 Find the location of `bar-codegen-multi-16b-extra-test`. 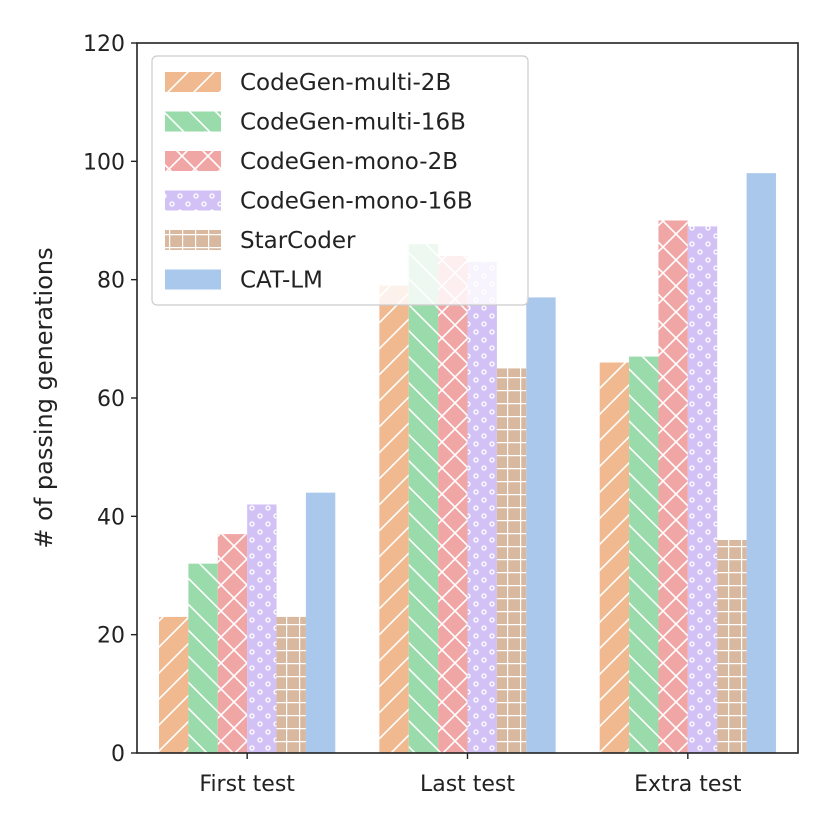

bar-codegen-multi-16b-extra-test is located at coordinates (644, 554).